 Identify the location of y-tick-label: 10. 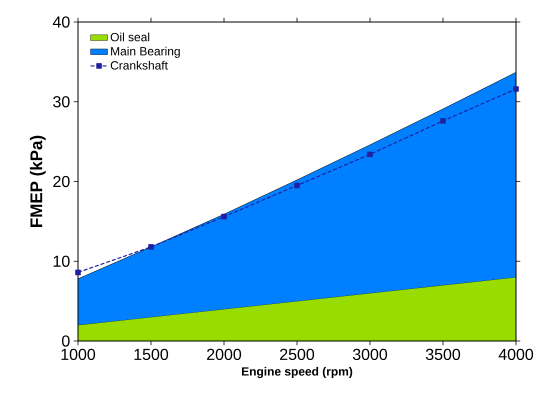
(62, 261).